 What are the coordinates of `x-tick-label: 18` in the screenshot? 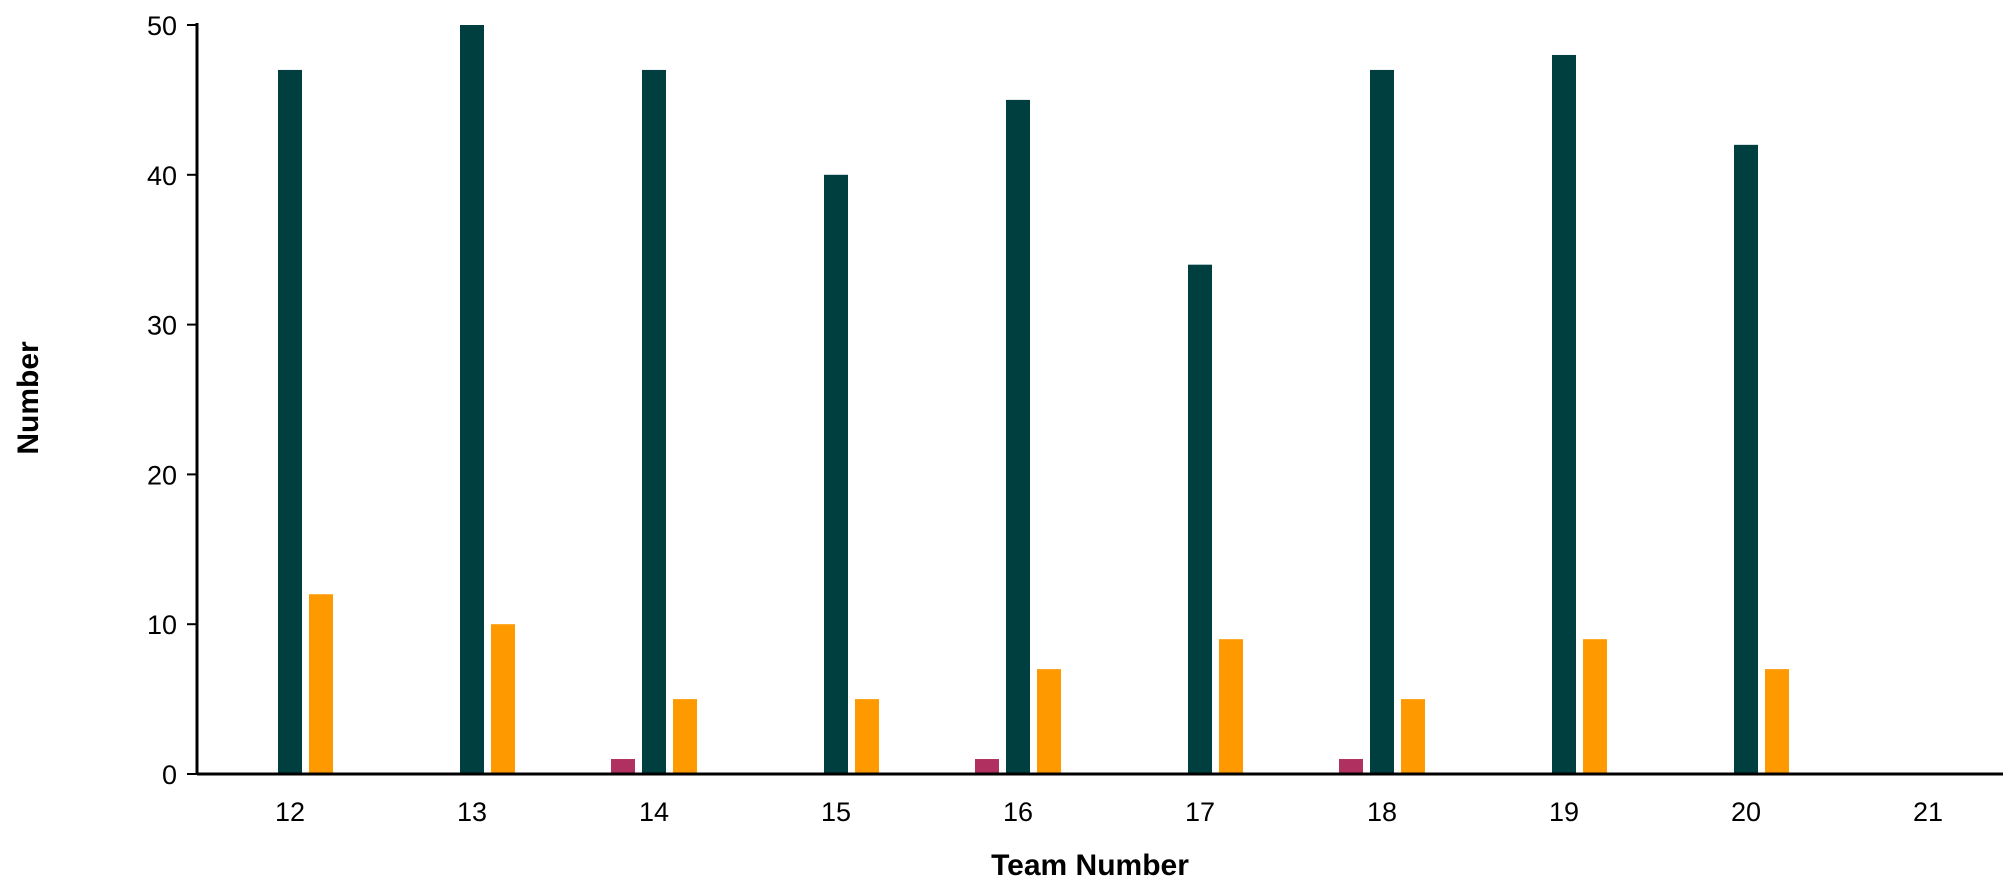 It's located at (1382, 812).